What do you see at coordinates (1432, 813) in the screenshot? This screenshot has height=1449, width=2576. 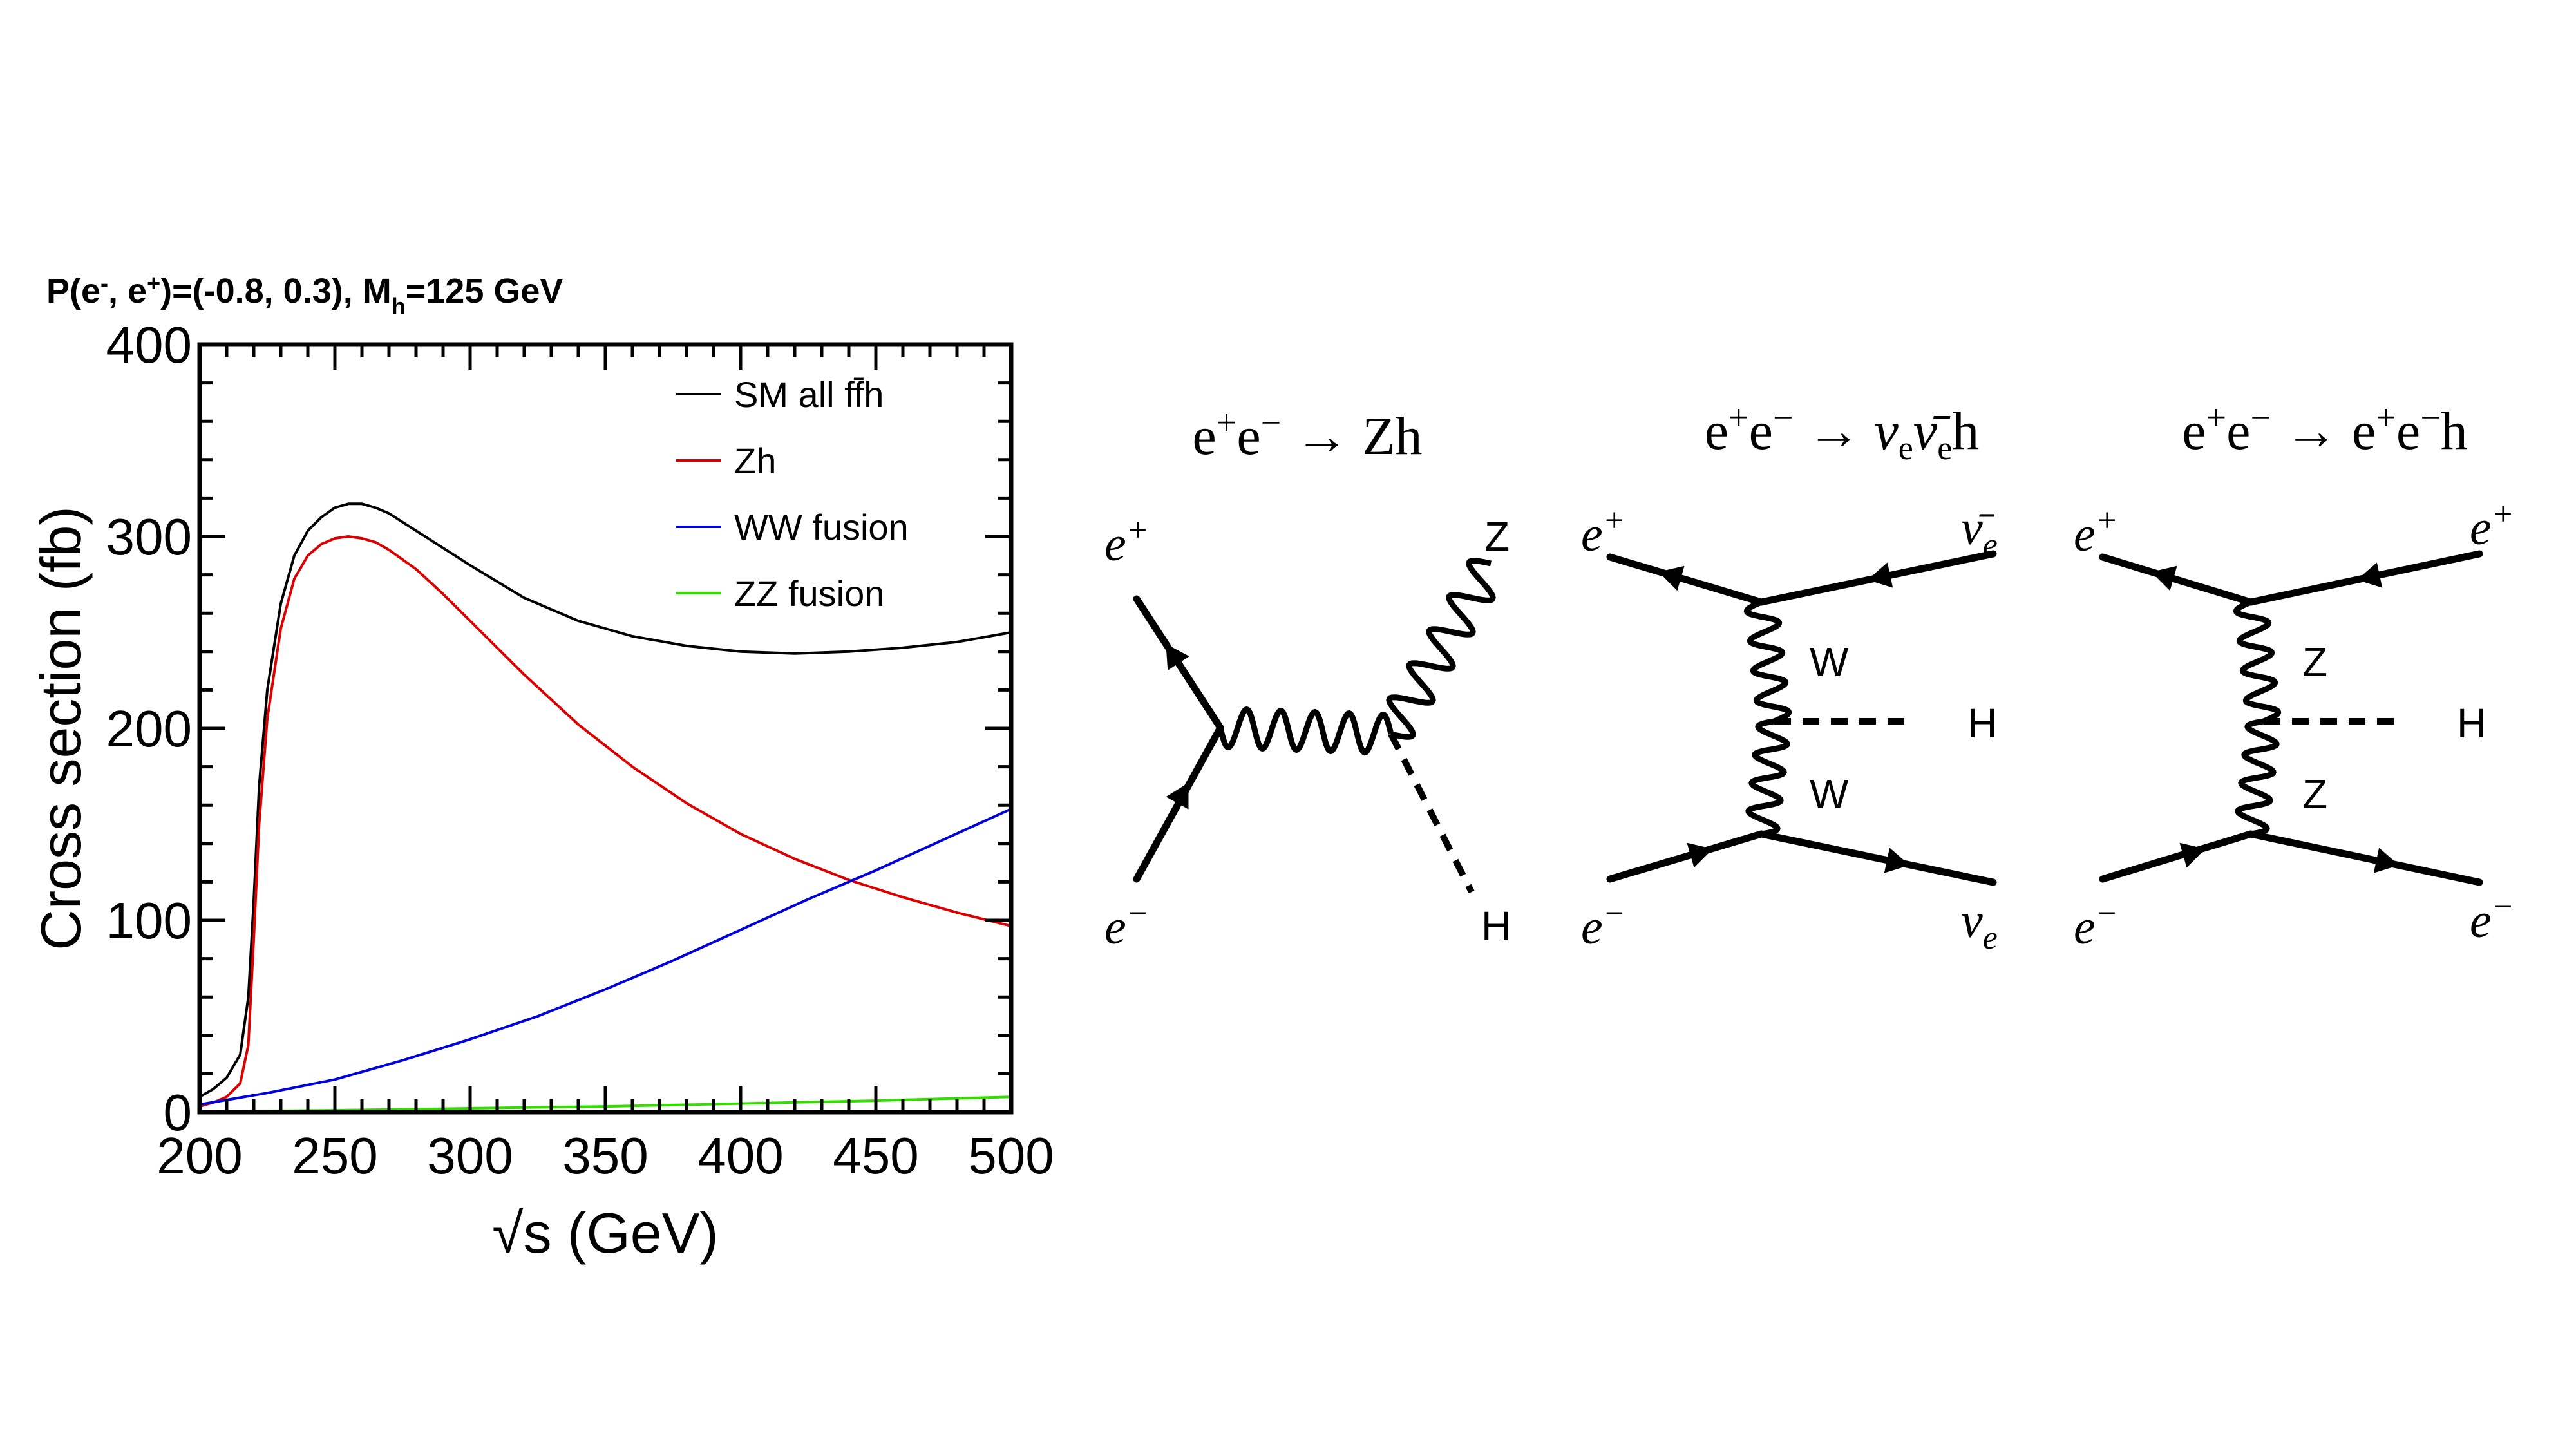 I see `higgs-dashed-line` at bounding box center [1432, 813].